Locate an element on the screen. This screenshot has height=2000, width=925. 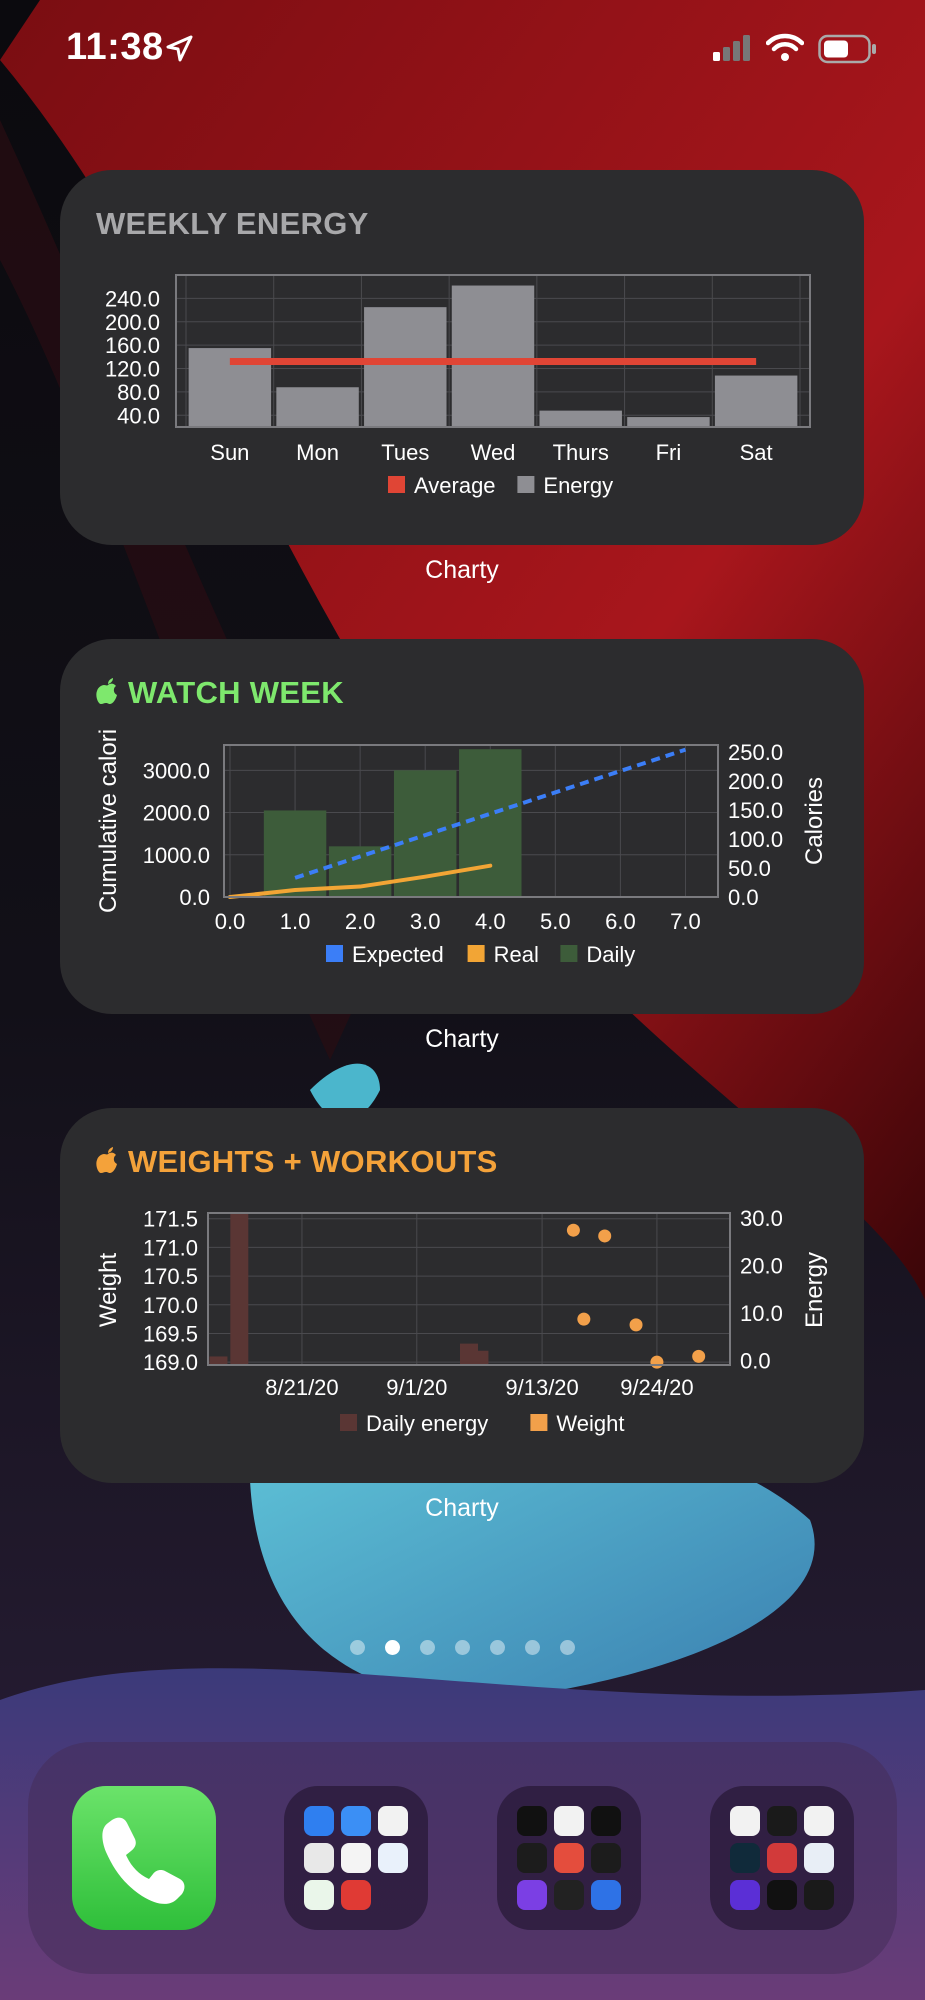
google-drive-icon is located at coordinates (356, 1858).